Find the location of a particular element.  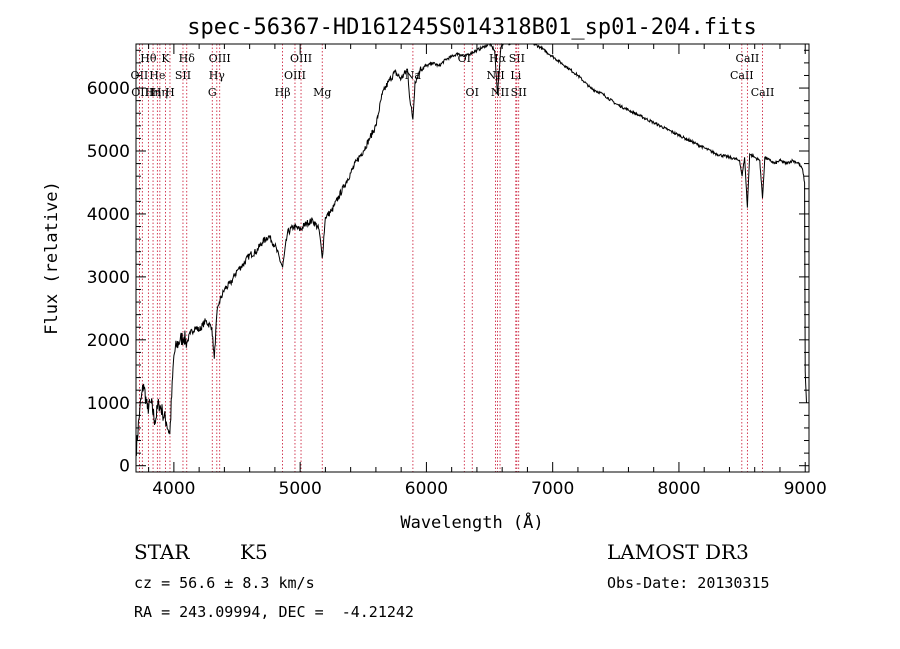

obs-date-text: Obs-Date: 20130315 is located at coordinates (688, 583).